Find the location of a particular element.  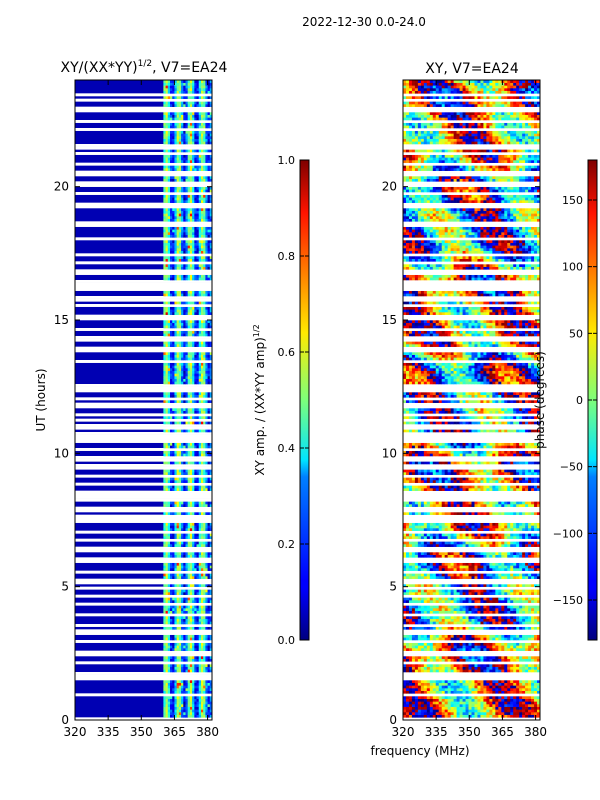

flagged-row is located at coordinates (143, 385).